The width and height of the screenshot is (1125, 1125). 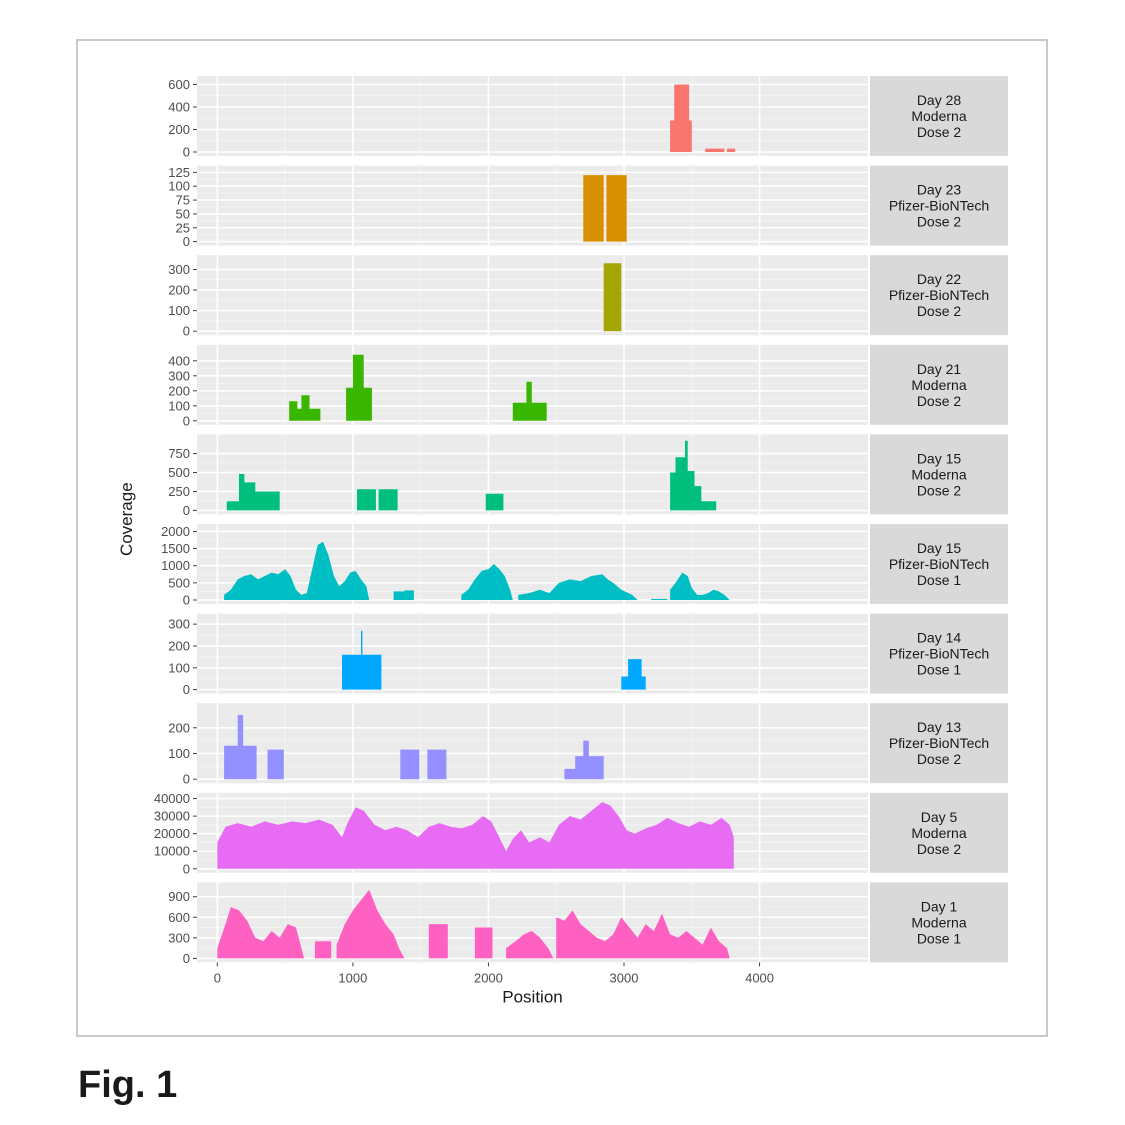 What do you see at coordinates (532, 996) in the screenshot?
I see `x-axis-title: Position` at bounding box center [532, 996].